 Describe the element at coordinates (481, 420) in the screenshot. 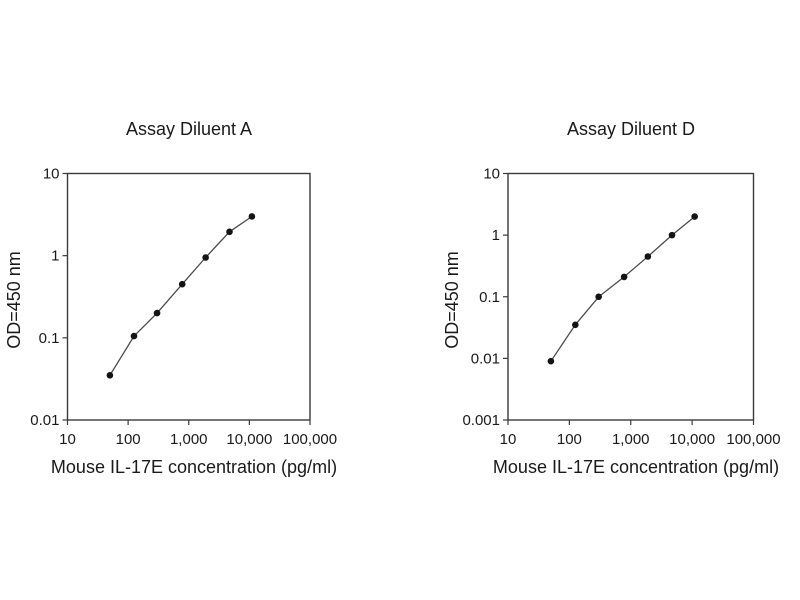

I see `y-tick-label: 0.001` at that location.